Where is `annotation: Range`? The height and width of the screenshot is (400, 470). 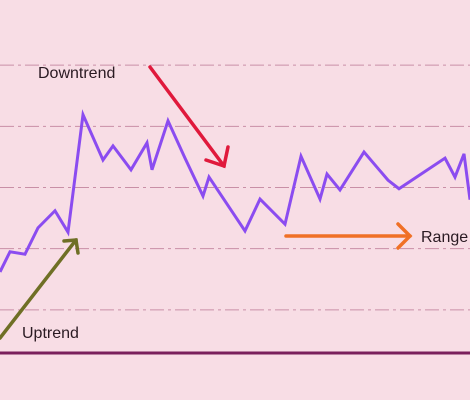
annotation: Range is located at coordinates (444, 237).